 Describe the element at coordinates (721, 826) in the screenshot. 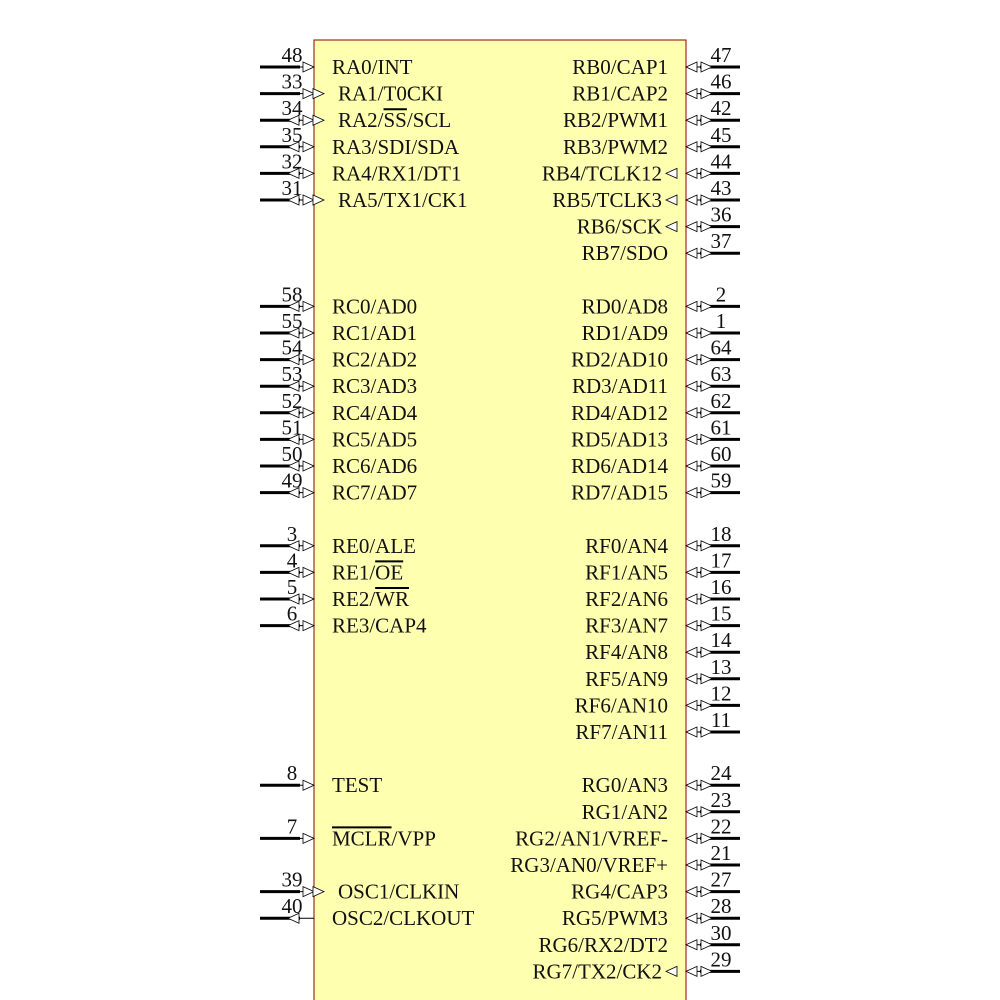

I see `pin-number: 22` at that location.